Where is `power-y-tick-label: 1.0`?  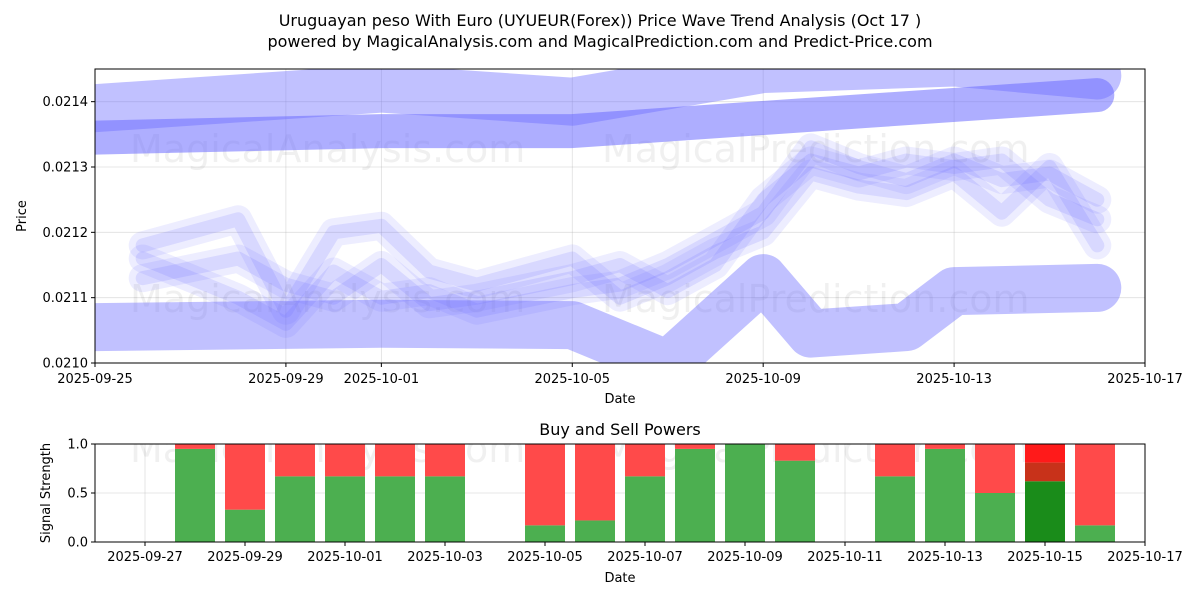 power-y-tick-label: 1.0 is located at coordinates (77, 445).